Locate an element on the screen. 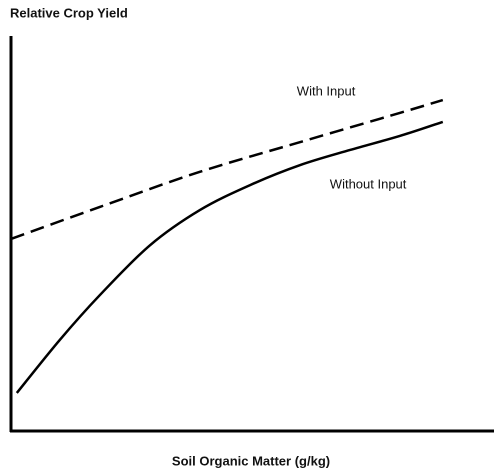 The width and height of the screenshot is (496, 471). series-label: With Input is located at coordinates (326, 90).